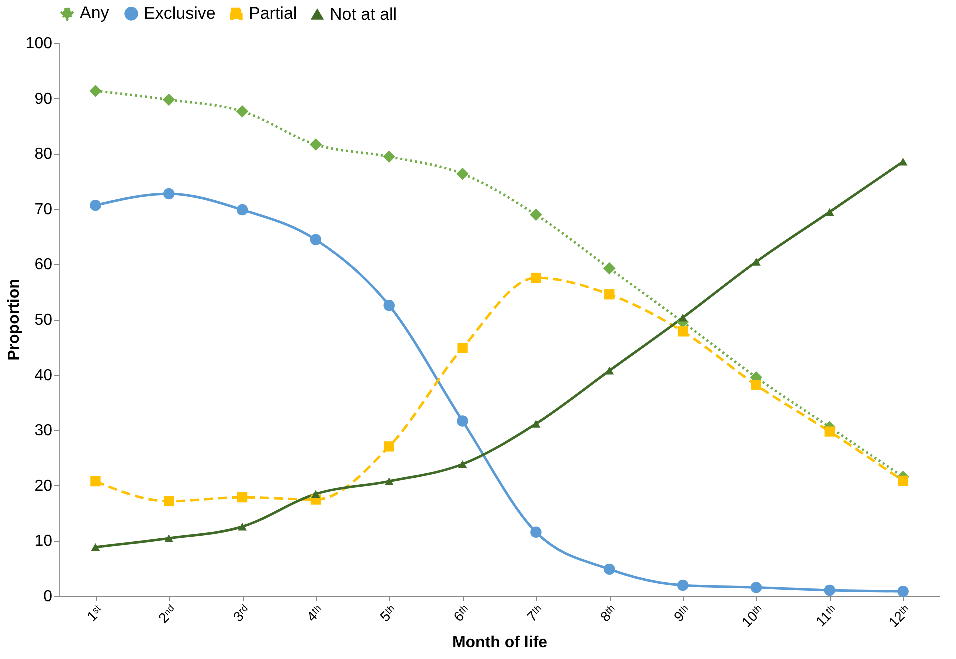 The width and height of the screenshot is (956, 659). What do you see at coordinates (39, 44) in the screenshot?
I see `y-tick-label: 100` at bounding box center [39, 44].